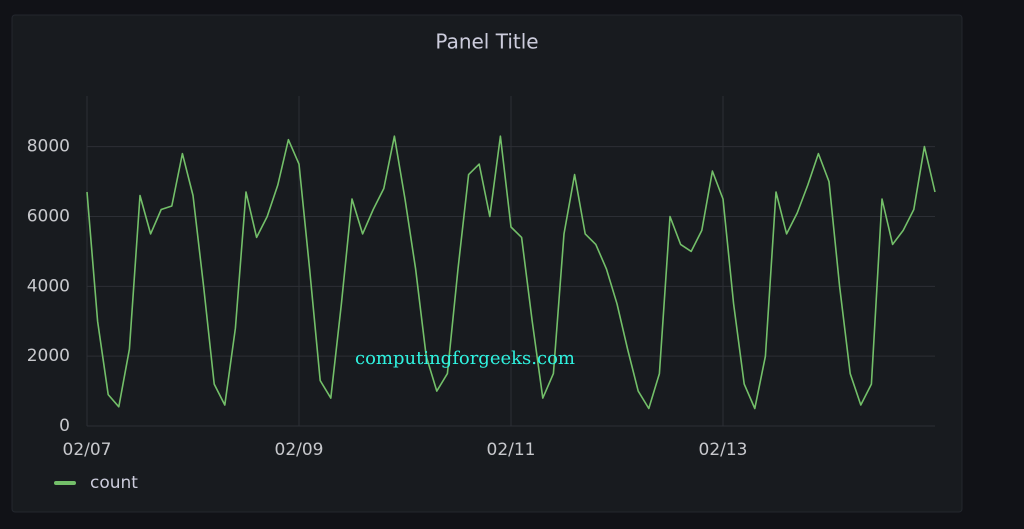 The width and height of the screenshot is (1024, 529). Describe the element at coordinates (511, 450) in the screenshot. I see `x-tick-label: 02/11` at that location.